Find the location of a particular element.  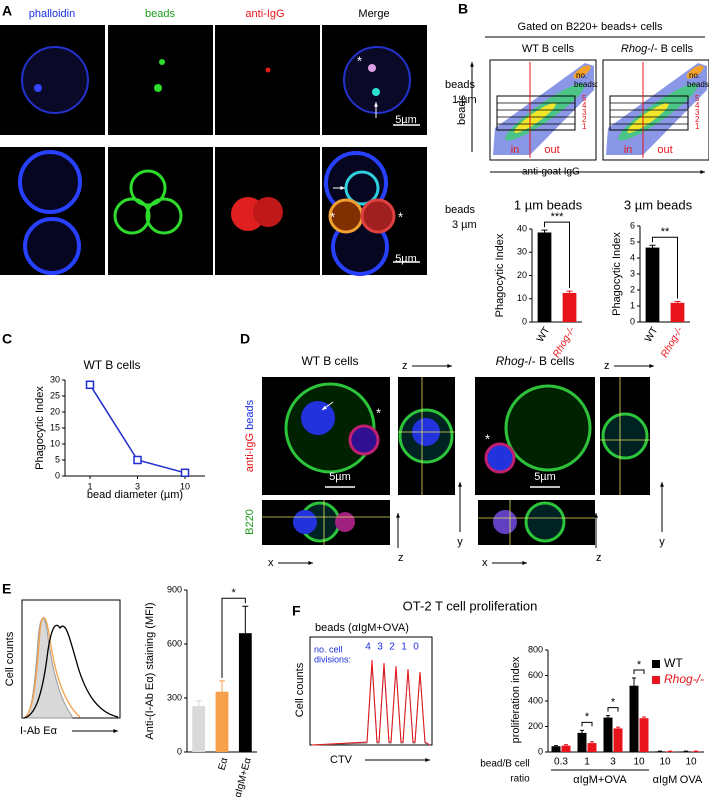

y-tick-label: 40 is located at coordinates (522, 228).